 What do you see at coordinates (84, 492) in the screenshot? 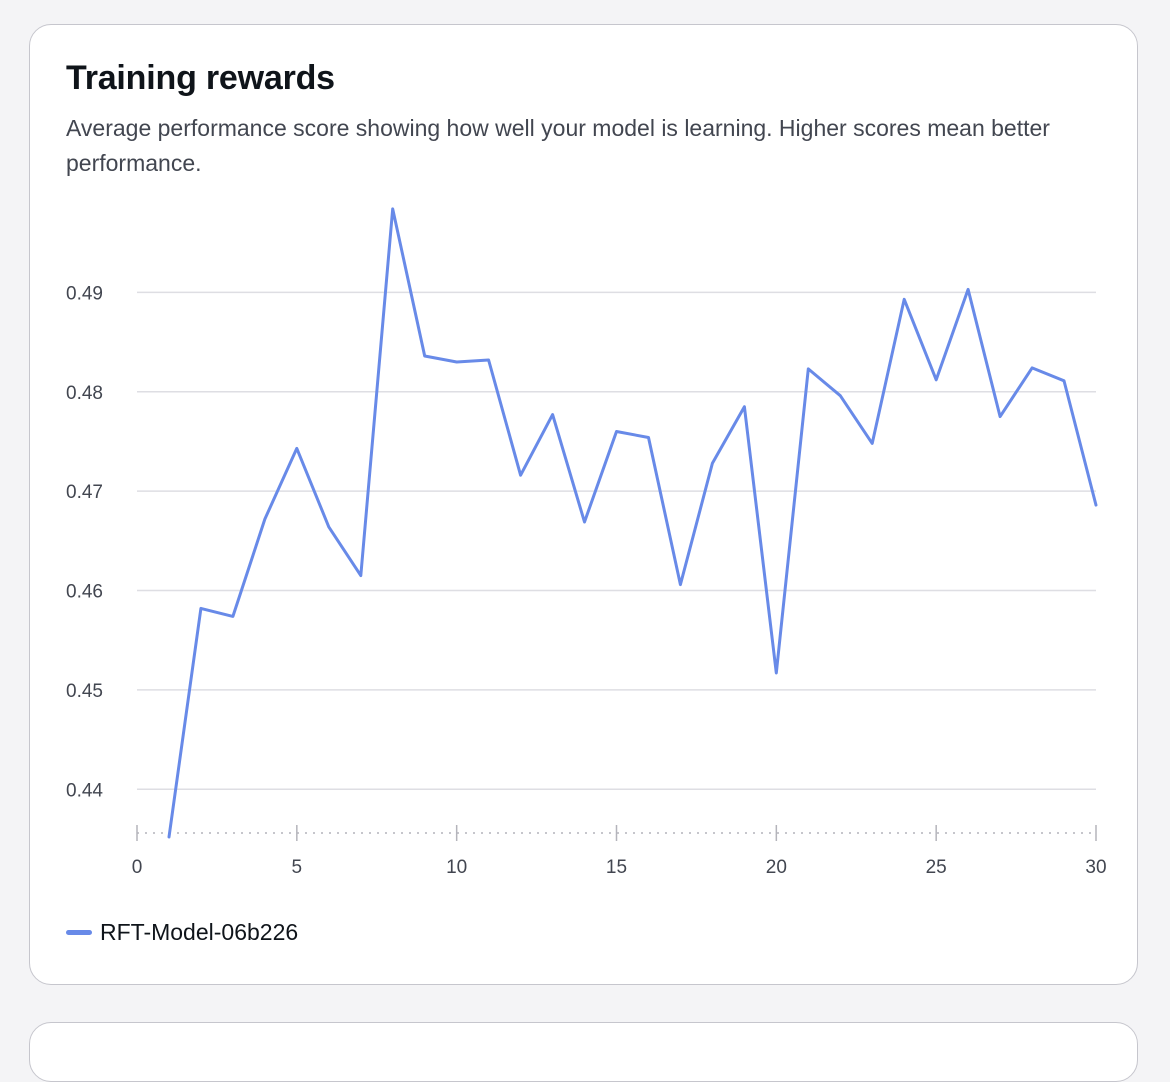
I see `y-tick-label: 0.47` at bounding box center [84, 492].